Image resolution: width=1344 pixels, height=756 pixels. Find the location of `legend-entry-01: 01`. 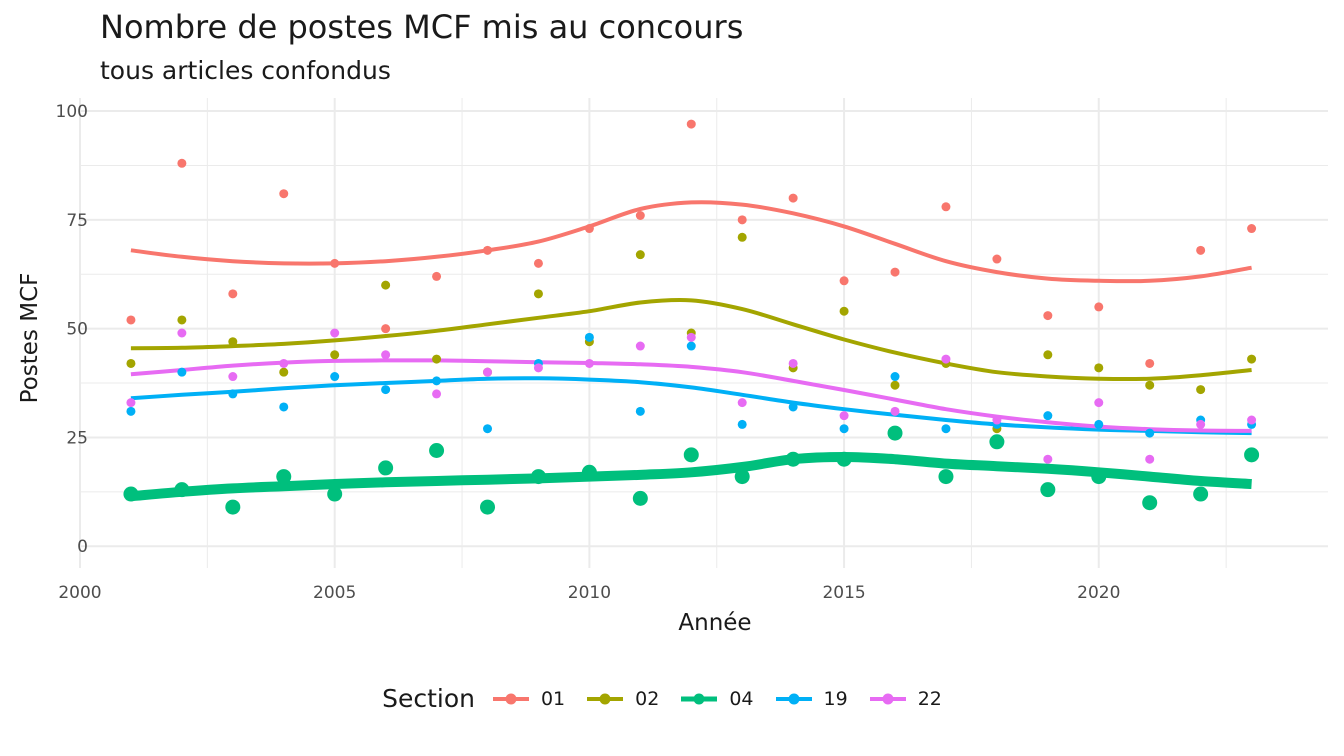

legend-entry-01: 01 is located at coordinates (528, 699).